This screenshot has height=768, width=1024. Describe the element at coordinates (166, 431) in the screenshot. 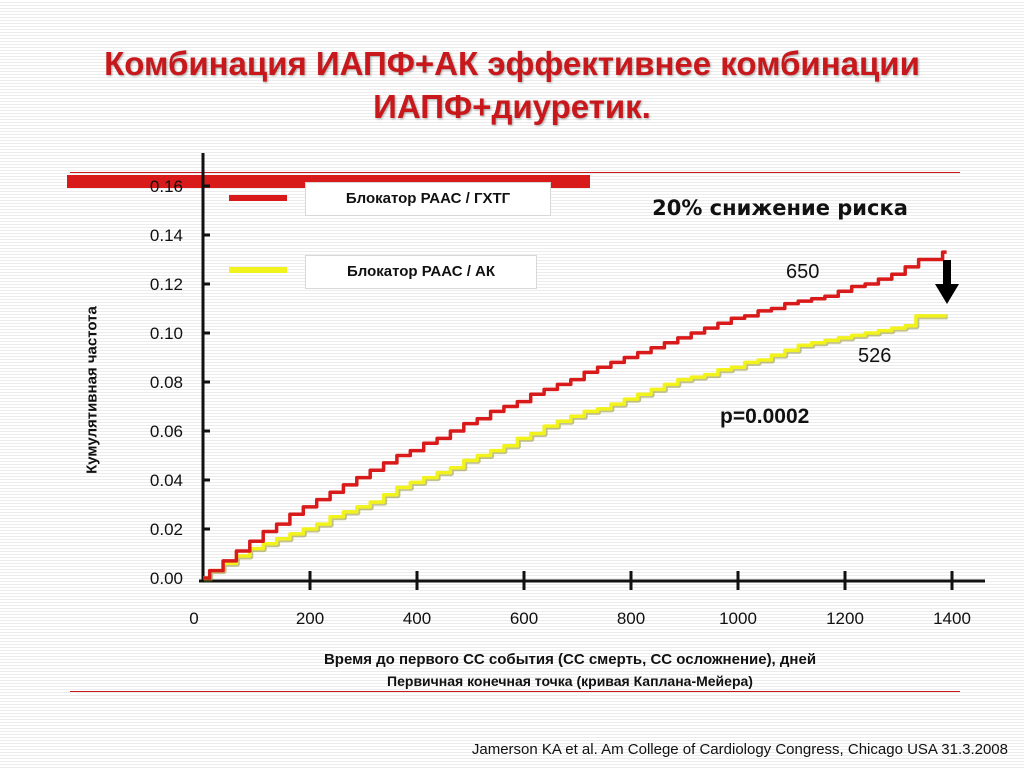

I see `y-tick-label: 0.06` at that location.